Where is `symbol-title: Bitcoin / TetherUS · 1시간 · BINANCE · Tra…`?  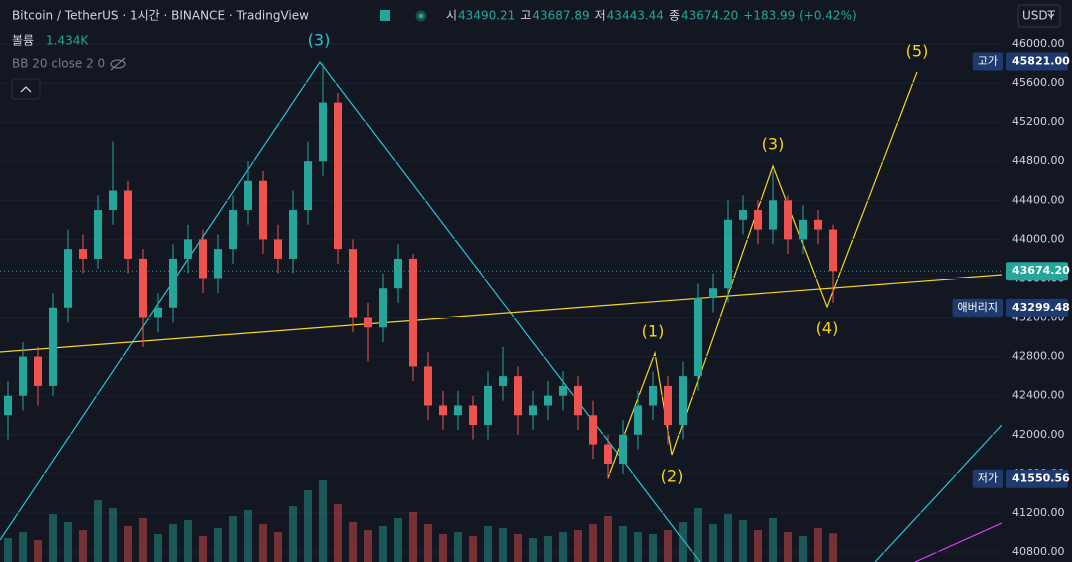 symbol-title: Bitcoin / TetherUS · 1시간 · BINANCE · Tra… is located at coordinates (160, 16).